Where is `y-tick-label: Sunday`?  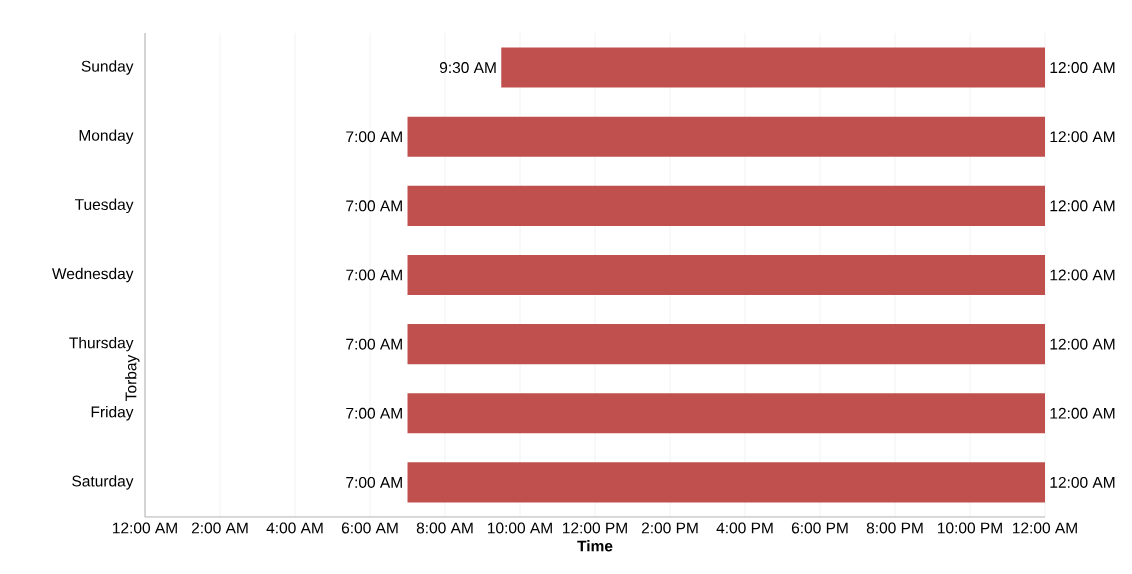
y-tick-label: Sunday is located at coordinates (107, 67).